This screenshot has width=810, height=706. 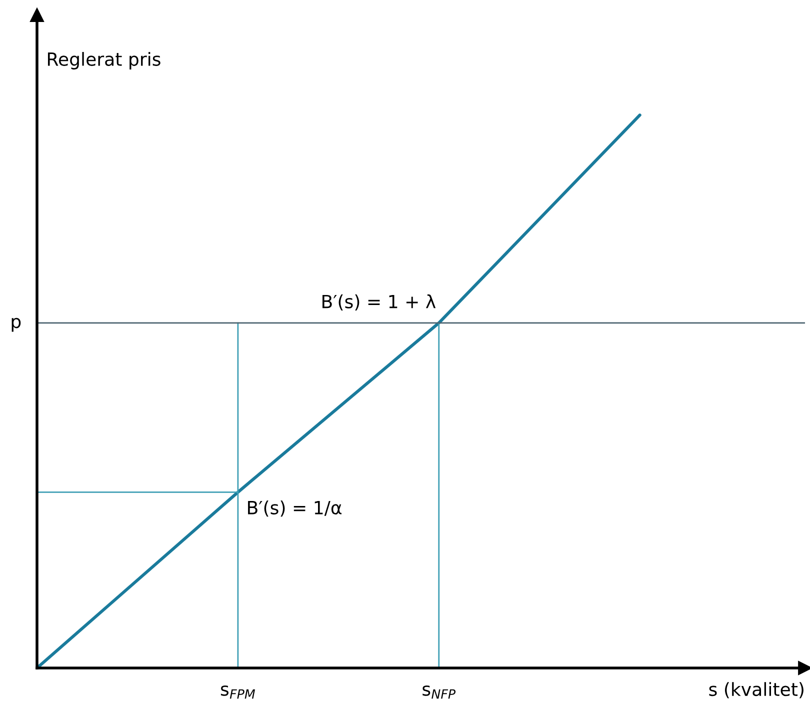 I want to click on annotation: B′(s) = 1/α, so click(x=295, y=508).